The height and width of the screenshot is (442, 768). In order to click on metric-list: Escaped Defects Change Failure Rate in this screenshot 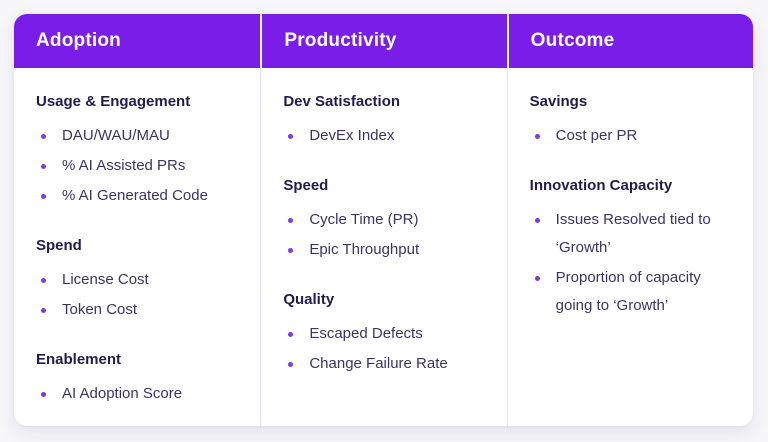, I will do `click(384, 349)`.